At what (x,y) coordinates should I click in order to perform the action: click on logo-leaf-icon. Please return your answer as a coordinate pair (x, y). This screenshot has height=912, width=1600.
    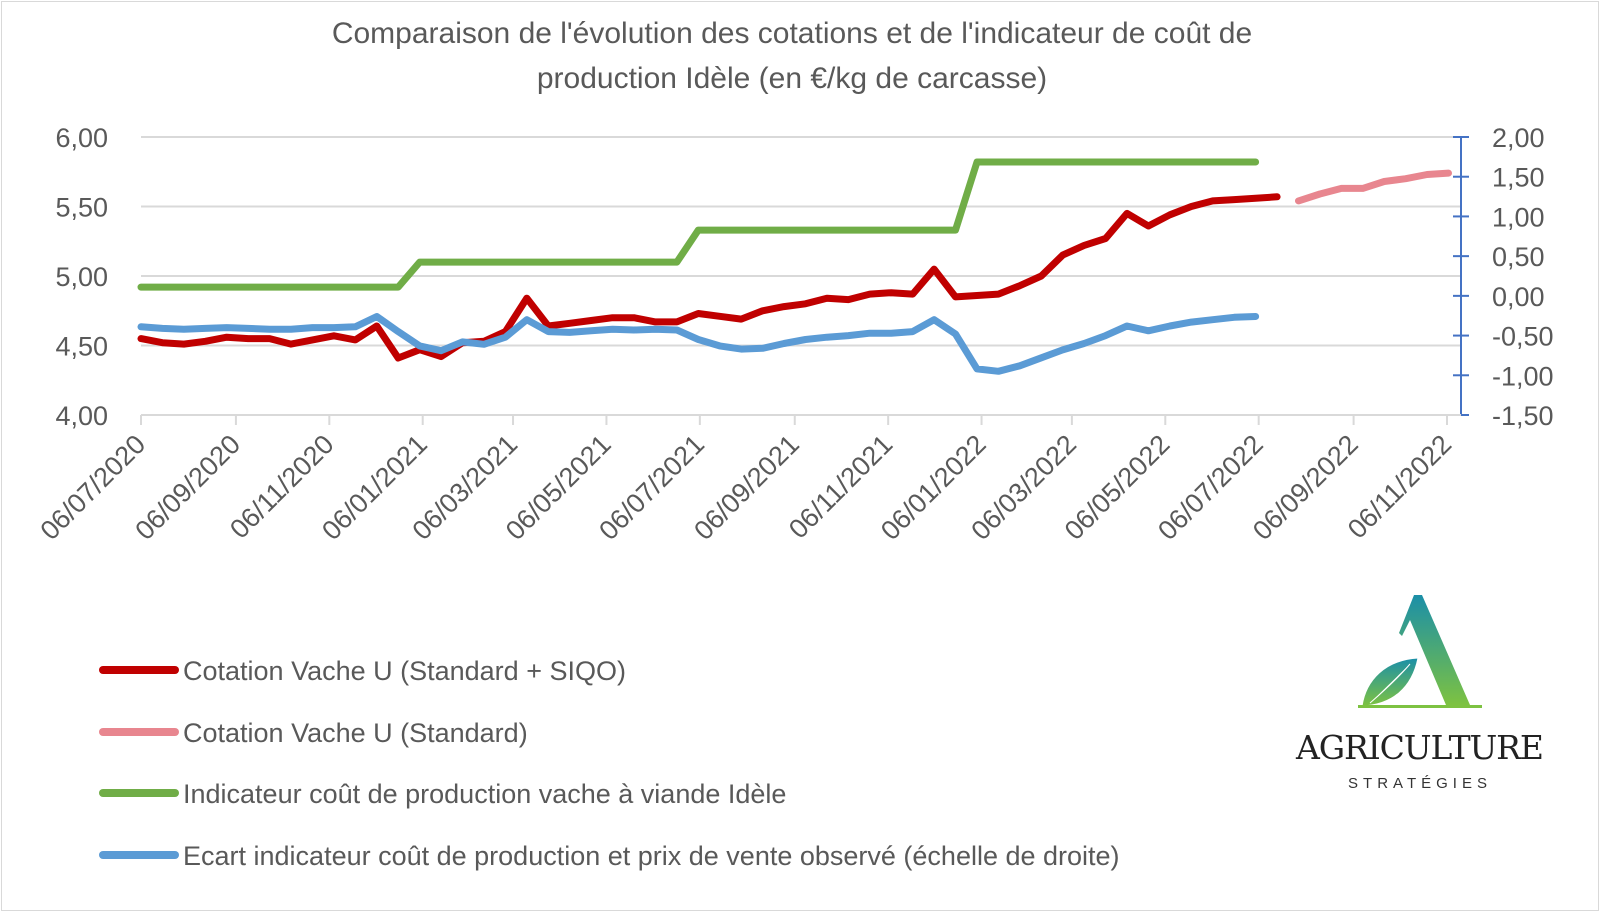
    Looking at the image, I should click on (1390, 682).